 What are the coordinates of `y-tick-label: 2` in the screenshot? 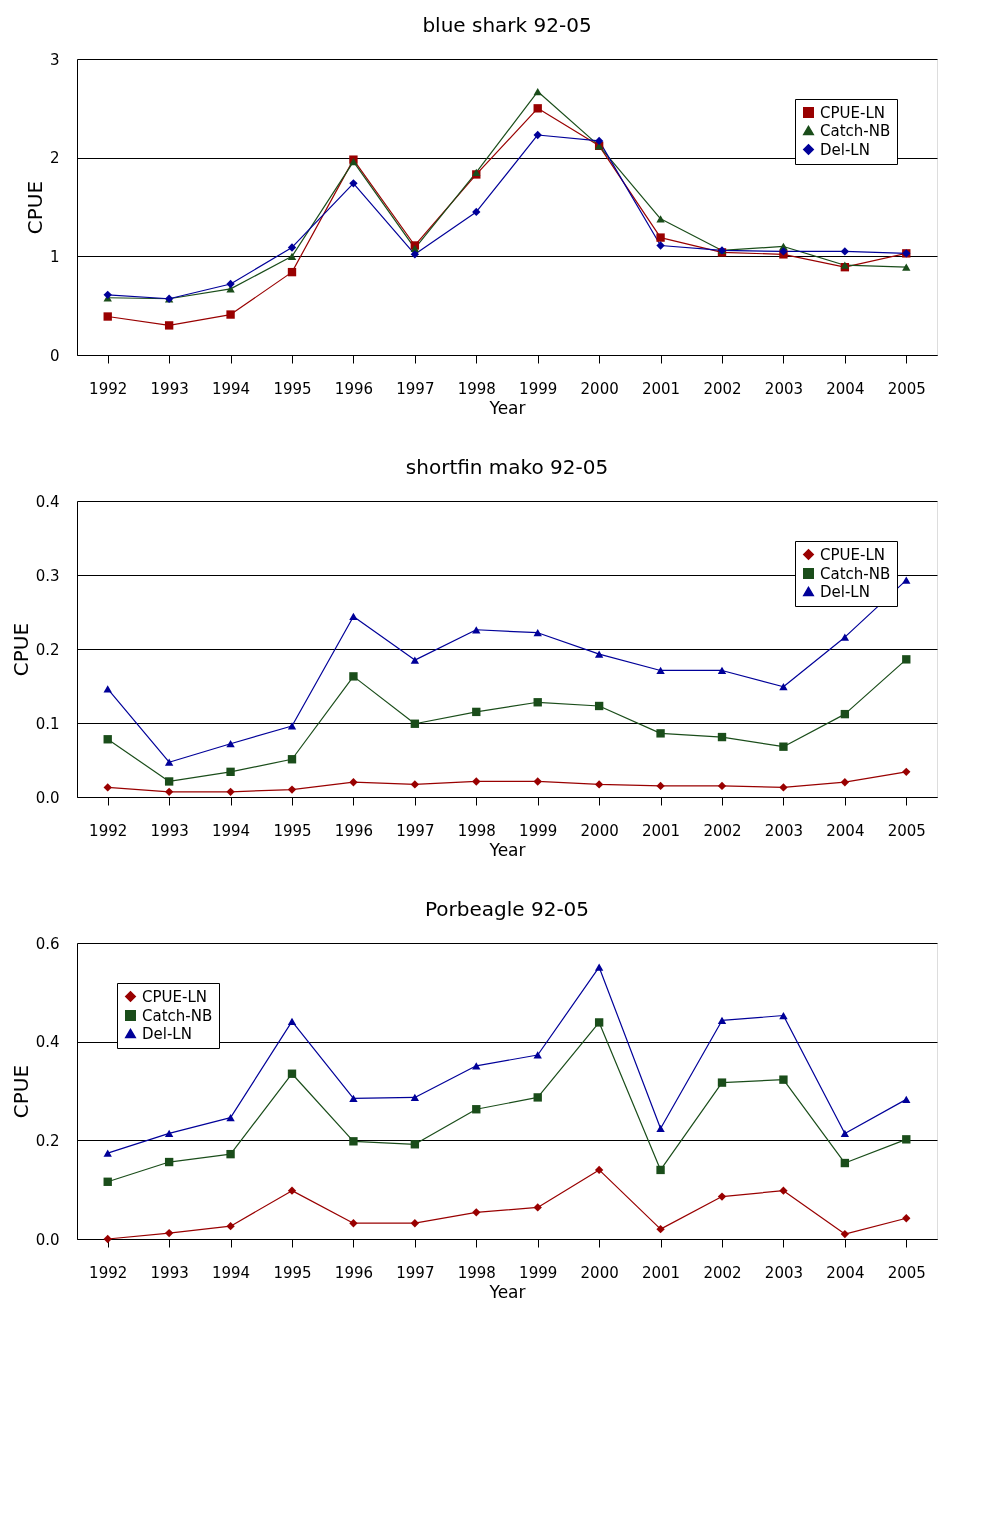 It's located at (54, 158).